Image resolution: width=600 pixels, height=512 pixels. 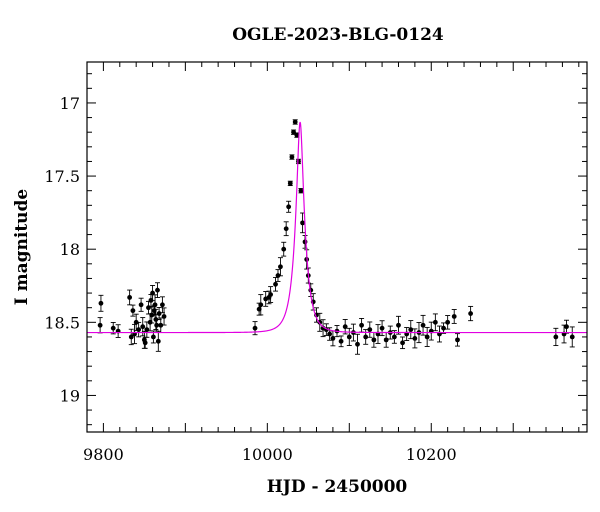 I want to click on x-tick-label: 10200, so click(x=431, y=454).